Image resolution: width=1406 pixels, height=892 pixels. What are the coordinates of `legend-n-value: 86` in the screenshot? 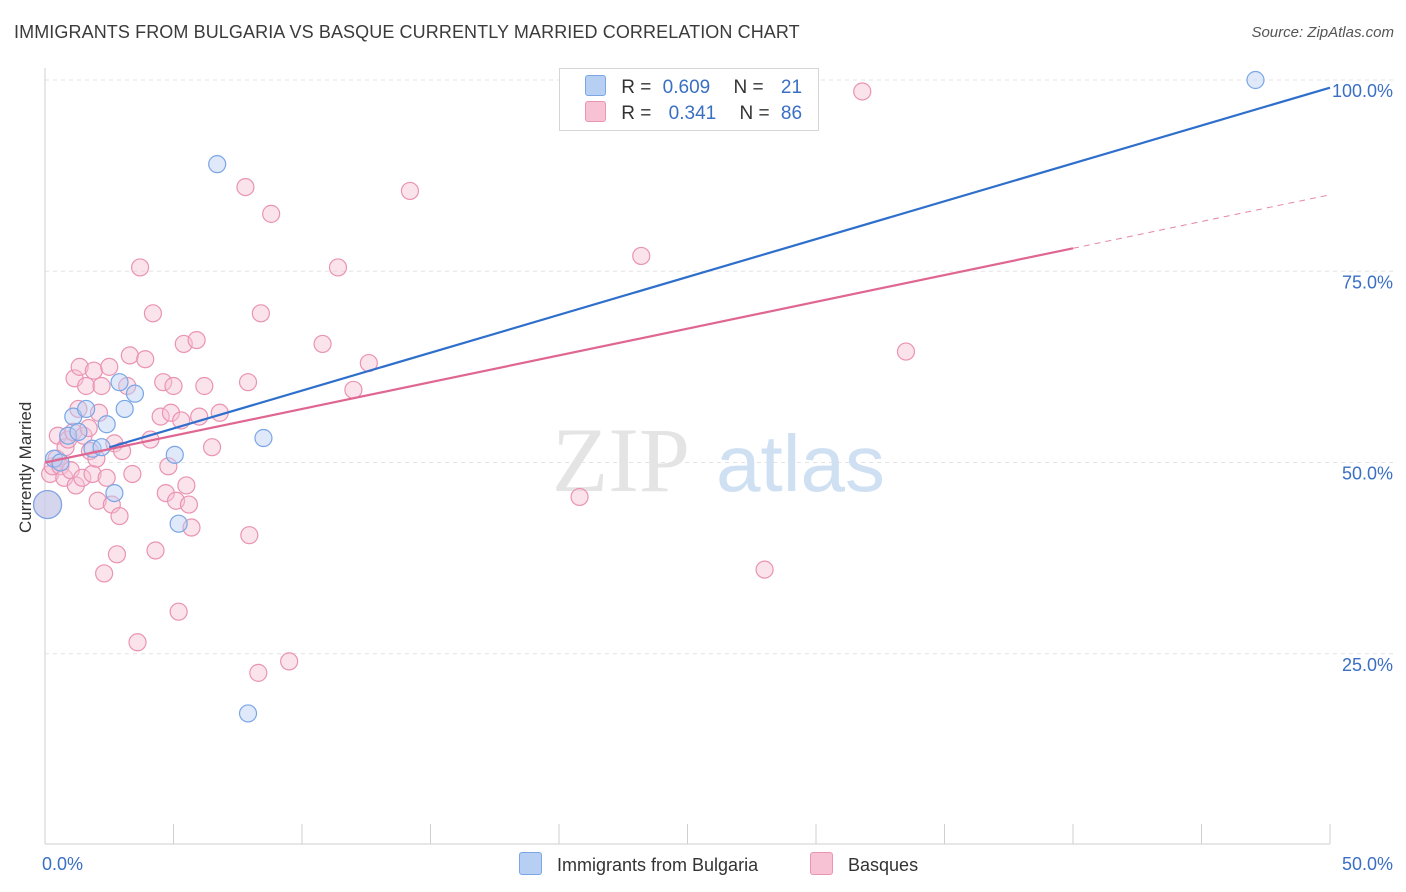 It's located at (791, 113).